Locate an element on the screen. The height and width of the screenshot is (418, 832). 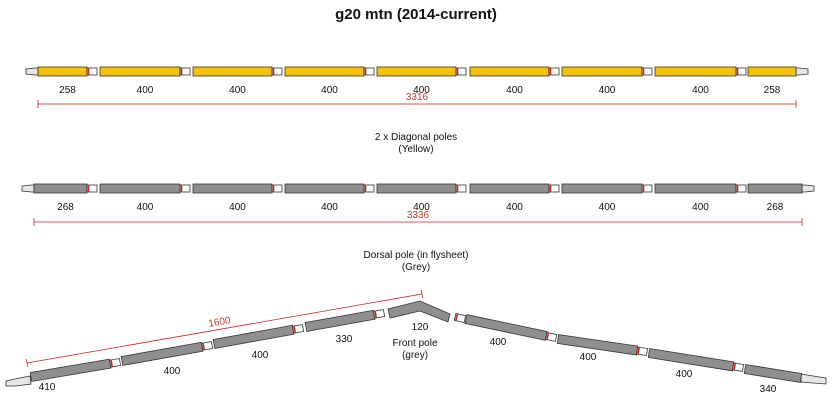
front-length-label: 330 is located at coordinates (344, 339).